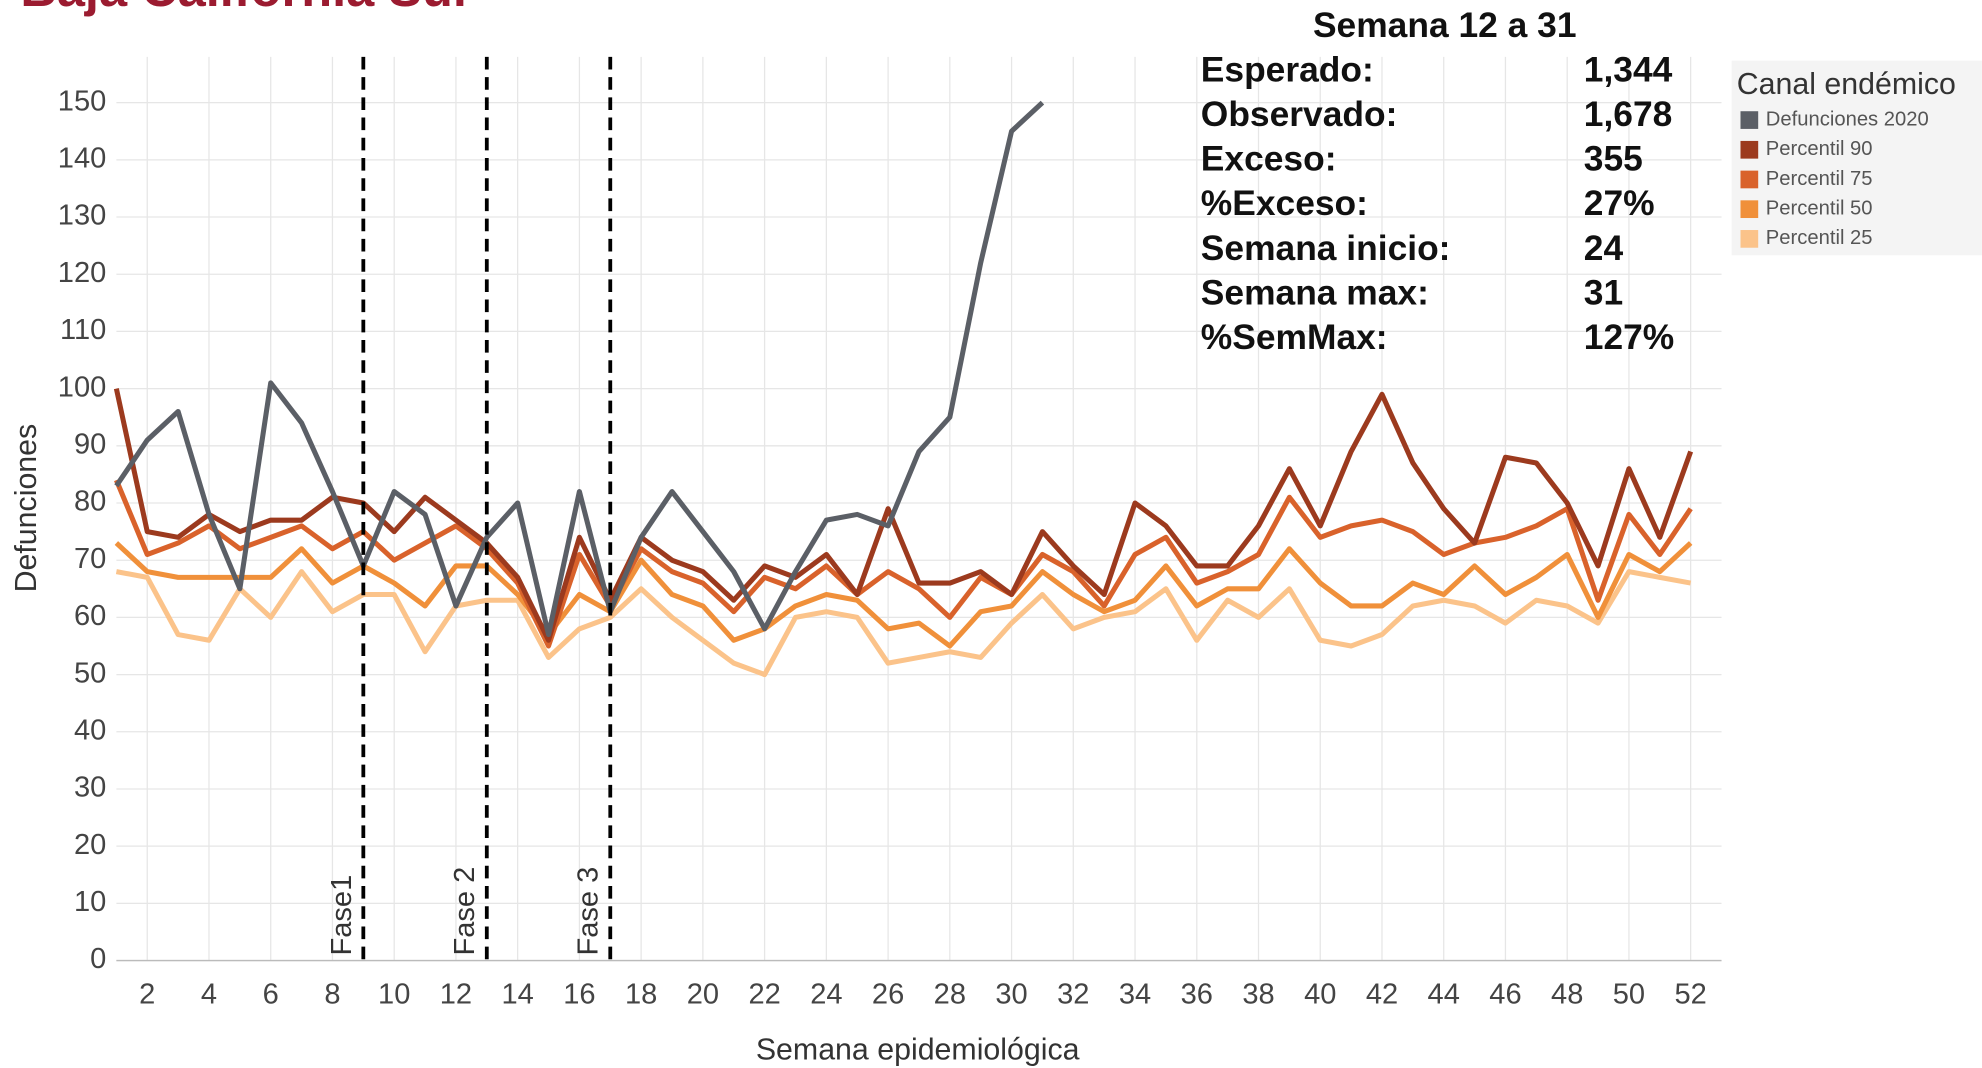 The width and height of the screenshot is (1982, 1068). Describe the element at coordinates (589, 911) in the screenshot. I see `phase-label: Fase 3` at that location.